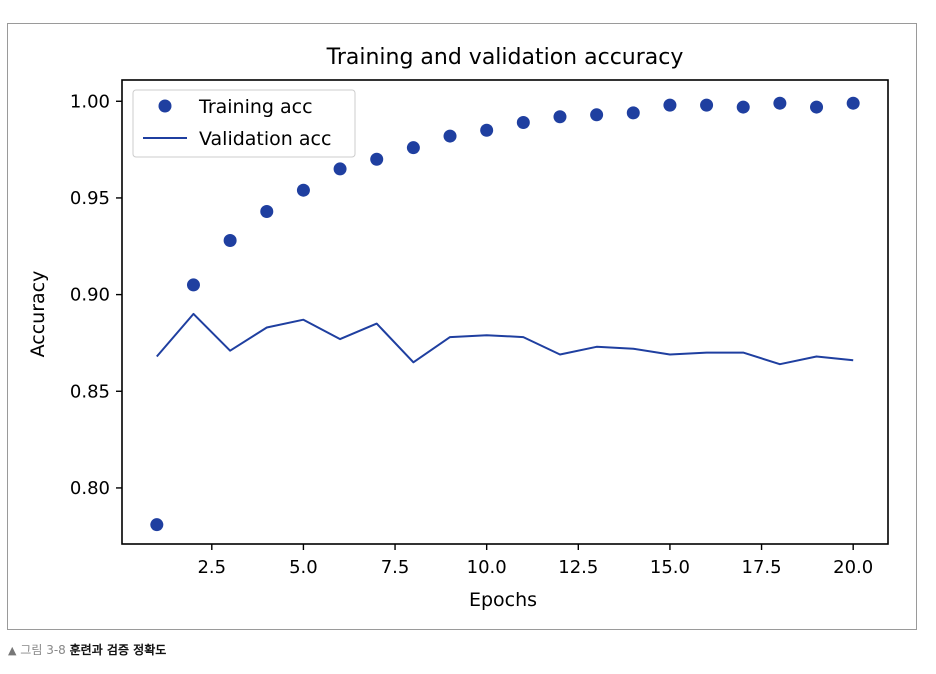 Image resolution: width=936 pixels, height=674 pixels. Describe the element at coordinates (578, 567) in the screenshot. I see `x-tick-label: 12.5` at that location.